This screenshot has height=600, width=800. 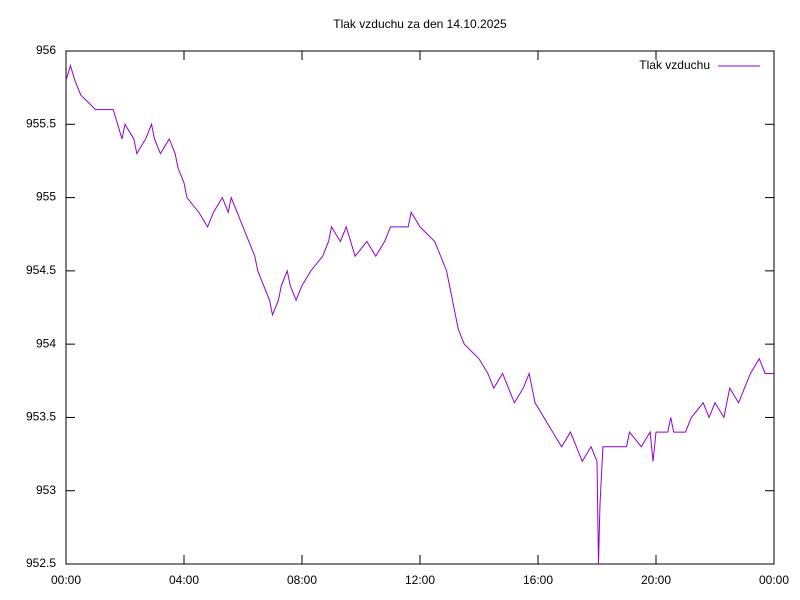 What do you see at coordinates (420, 24) in the screenshot?
I see `chart-title: Tlak vzduchu za den 14.10.2025` at bounding box center [420, 24].